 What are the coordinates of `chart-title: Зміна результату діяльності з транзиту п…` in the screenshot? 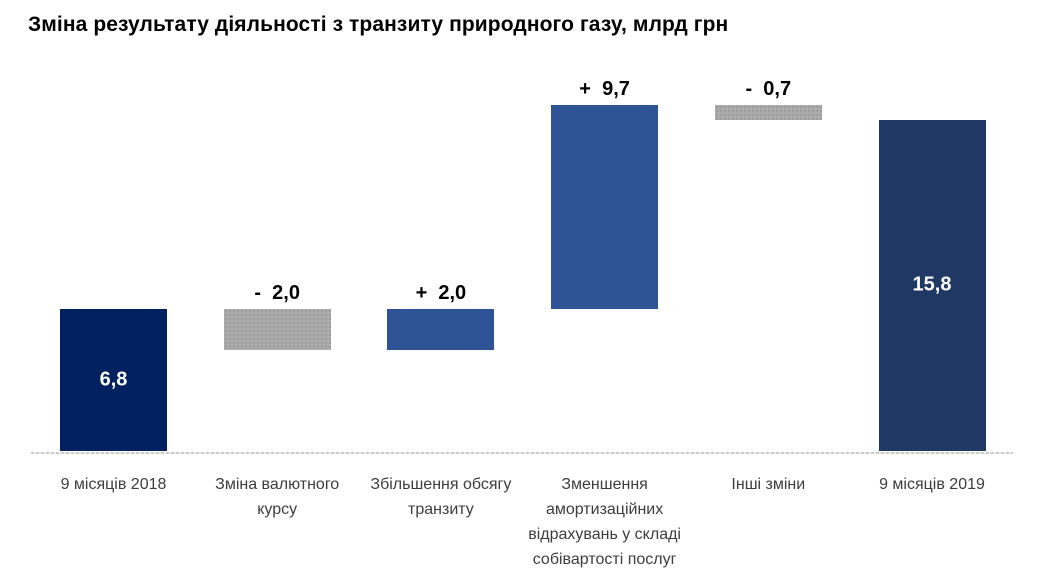 It's located at (378, 24).